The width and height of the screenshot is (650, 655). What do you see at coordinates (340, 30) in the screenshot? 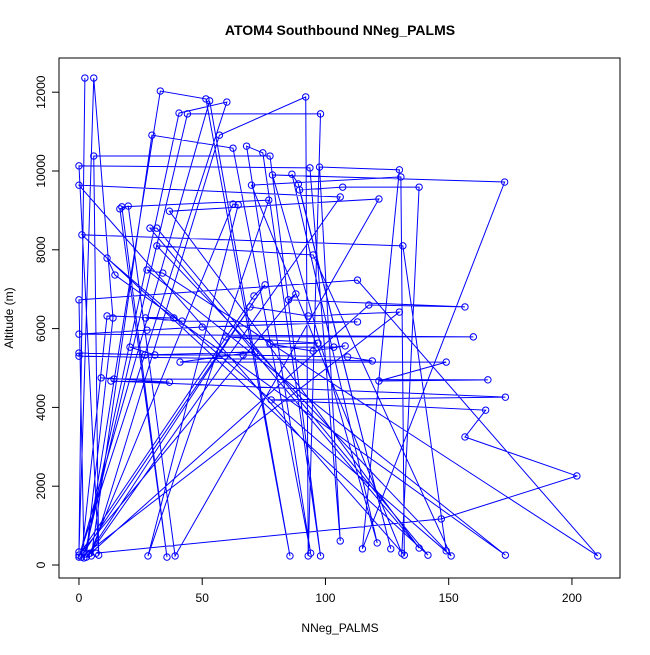
I see `chart-title: ATOM4 Southbound NNeg_PALMS` at bounding box center [340, 30].